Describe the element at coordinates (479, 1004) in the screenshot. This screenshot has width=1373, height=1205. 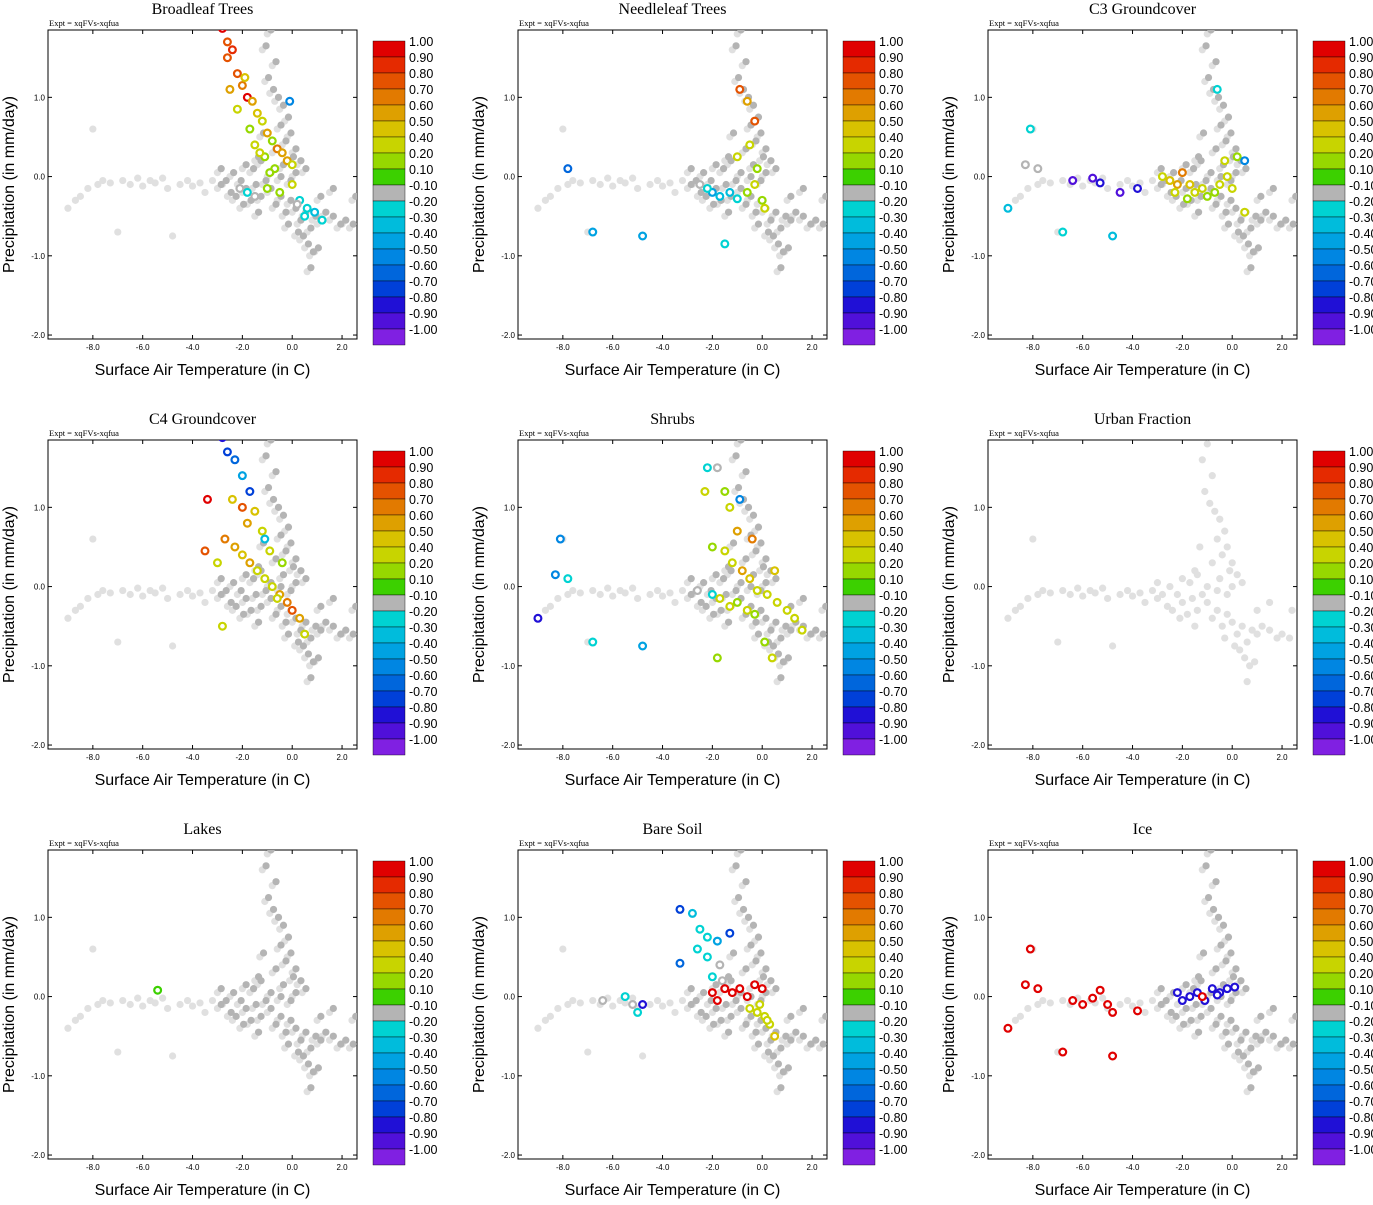
I see `y-axis-label: Precipitation (in mm/day)` at that location.